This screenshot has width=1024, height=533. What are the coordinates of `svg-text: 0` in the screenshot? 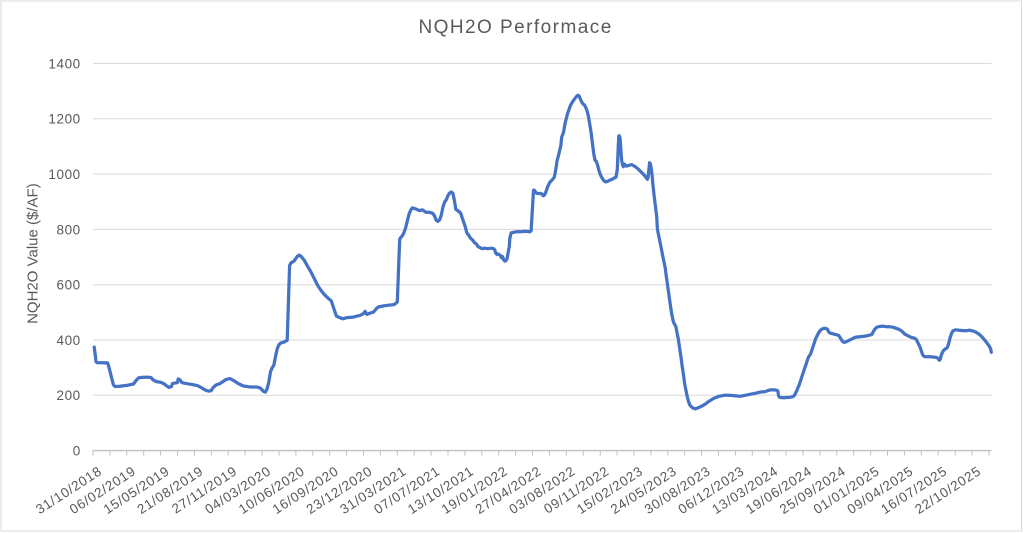 It's located at (77, 451).